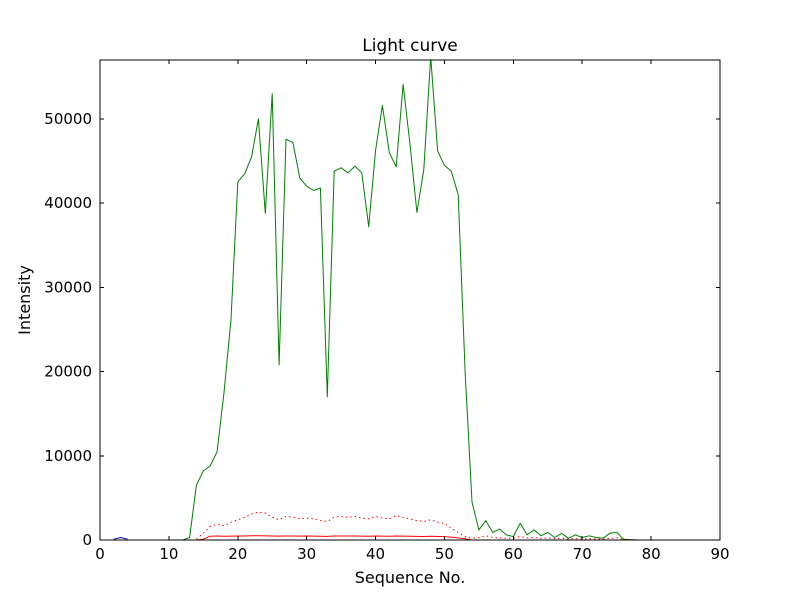 This screenshot has height=600, width=800. Describe the element at coordinates (100, 554) in the screenshot. I see `x-tick-label: 0` at that location.